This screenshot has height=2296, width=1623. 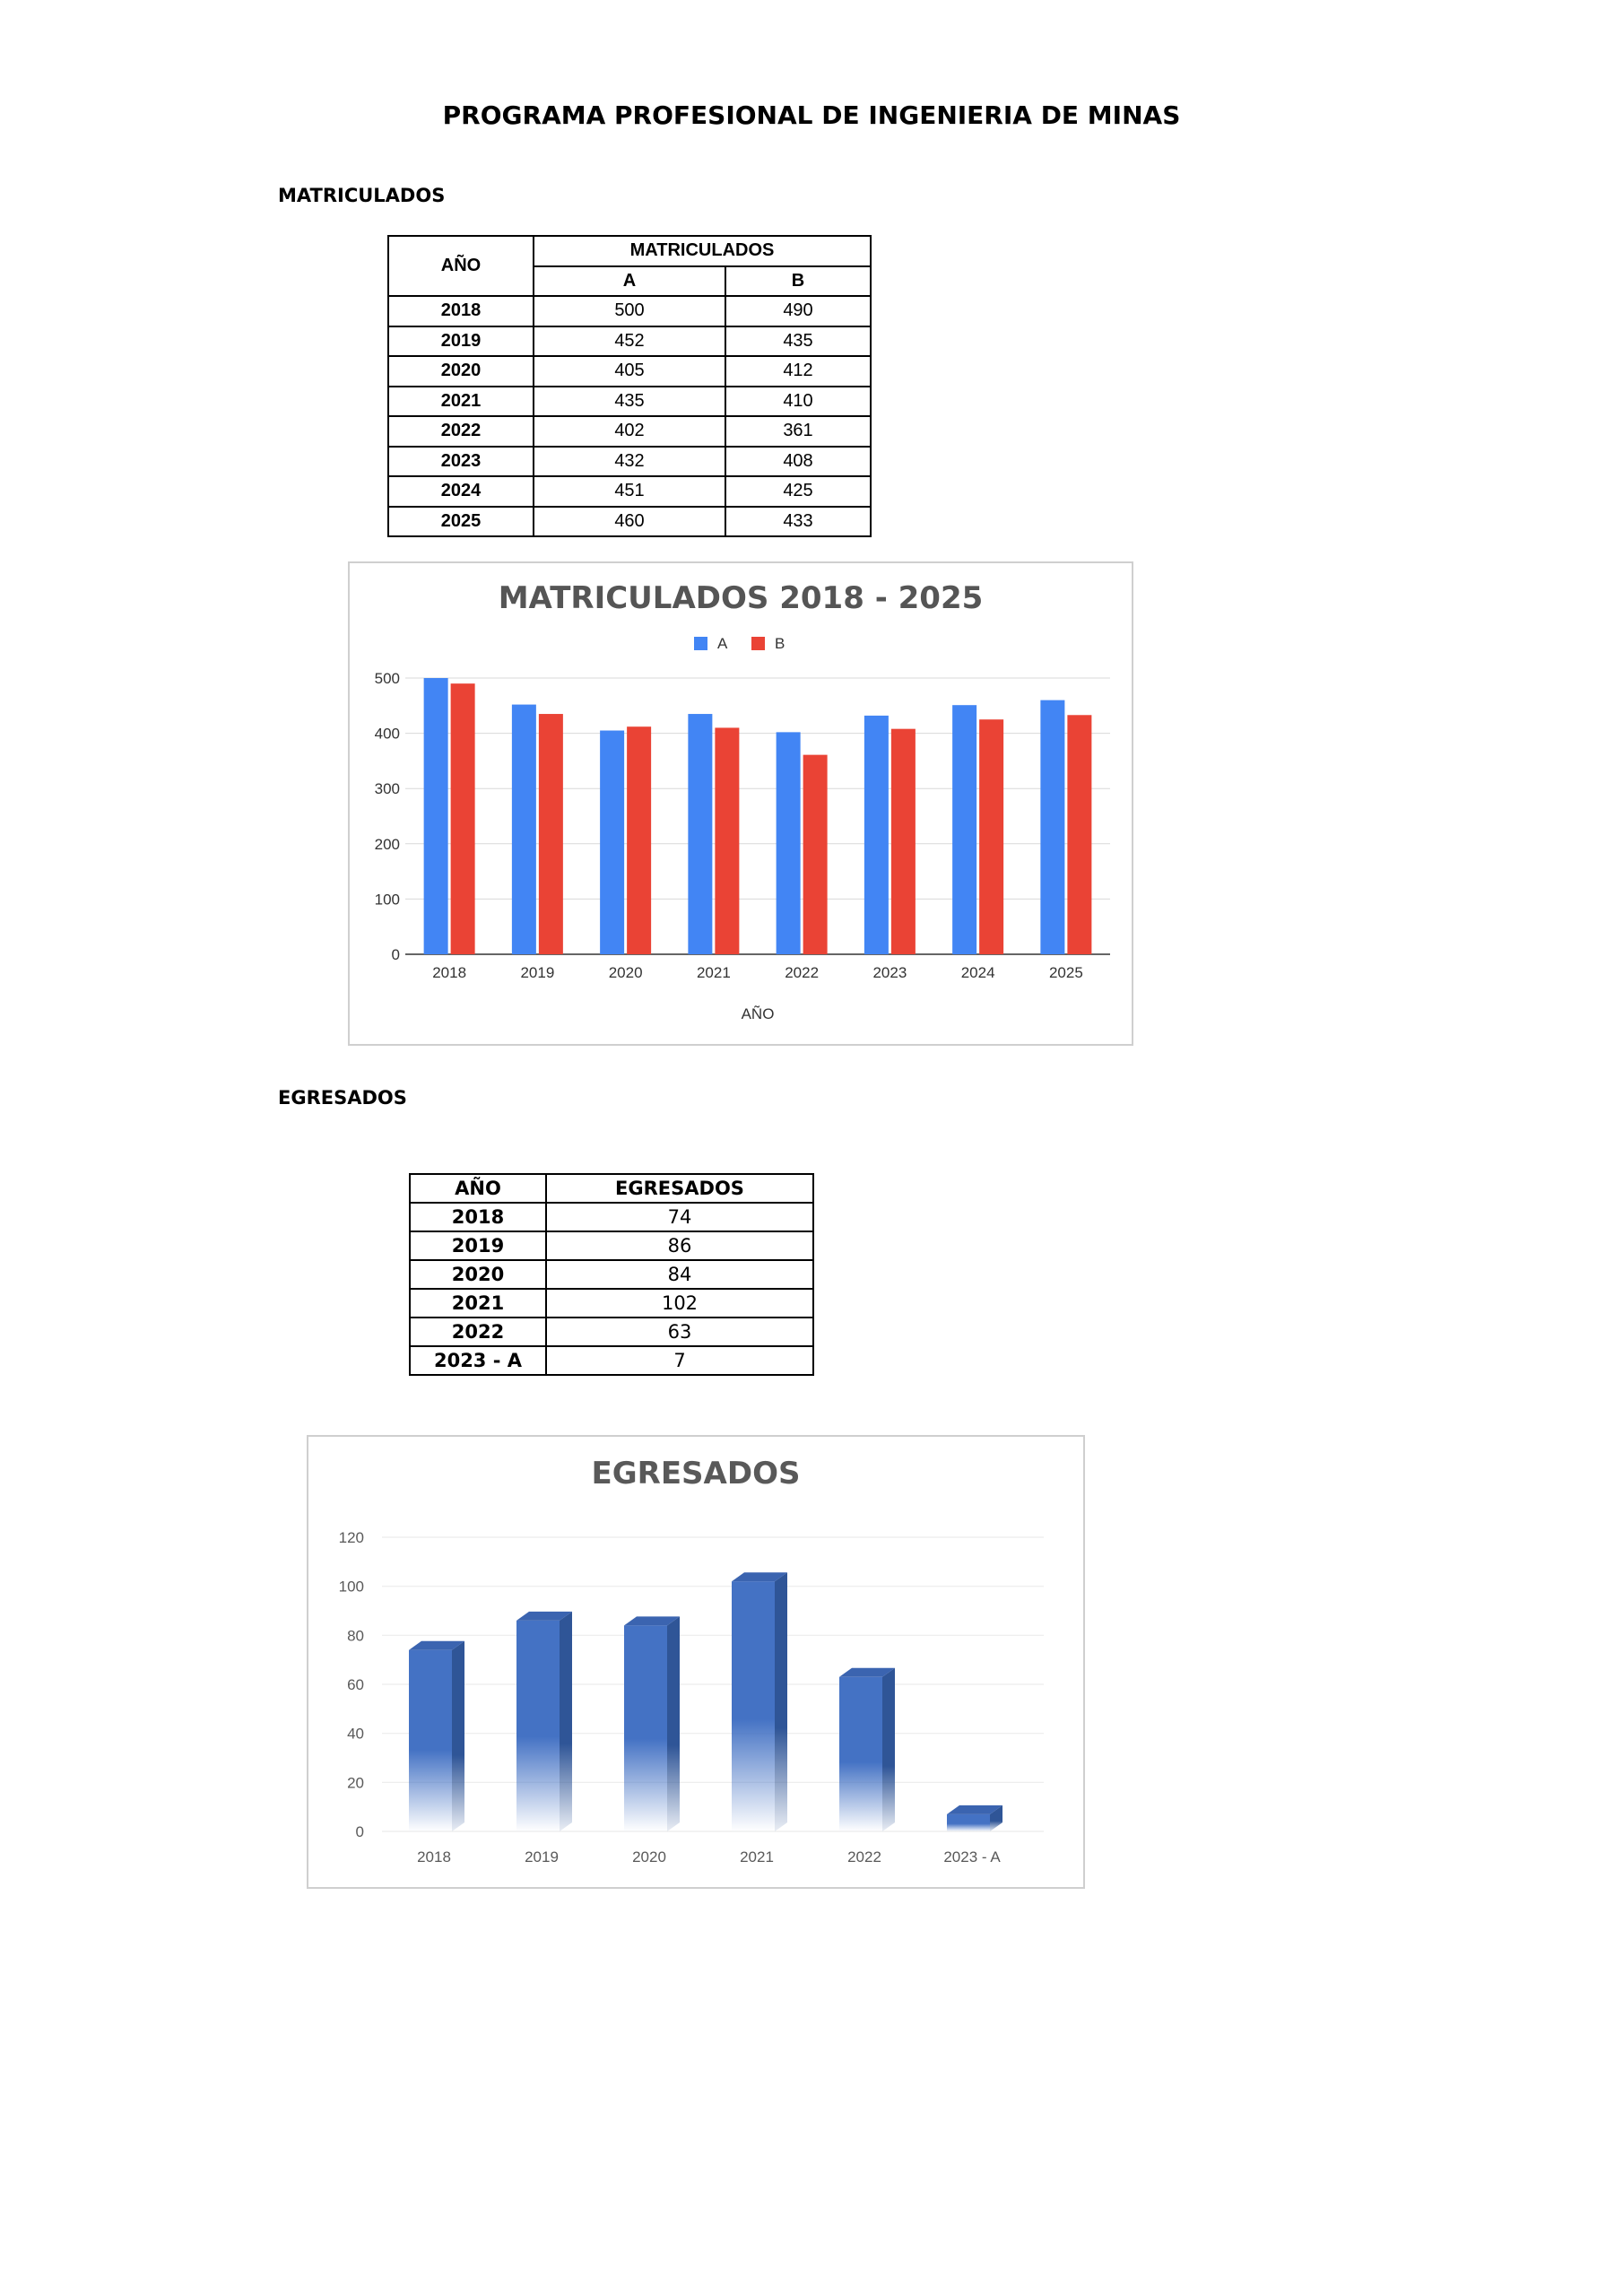 What do you see at coordinates (387, 678) in the screenshot?
I see `y-tick-label: 500` at bounding box center [387, 678].